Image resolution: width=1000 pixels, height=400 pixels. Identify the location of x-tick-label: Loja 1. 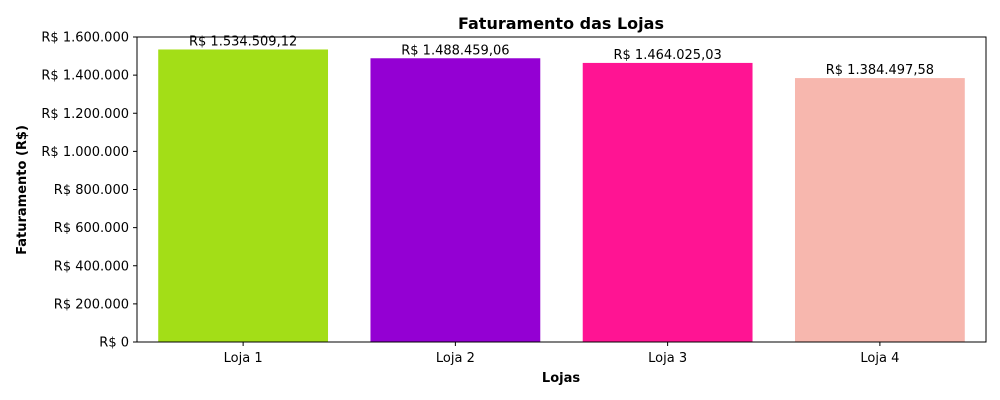
(243, 358).